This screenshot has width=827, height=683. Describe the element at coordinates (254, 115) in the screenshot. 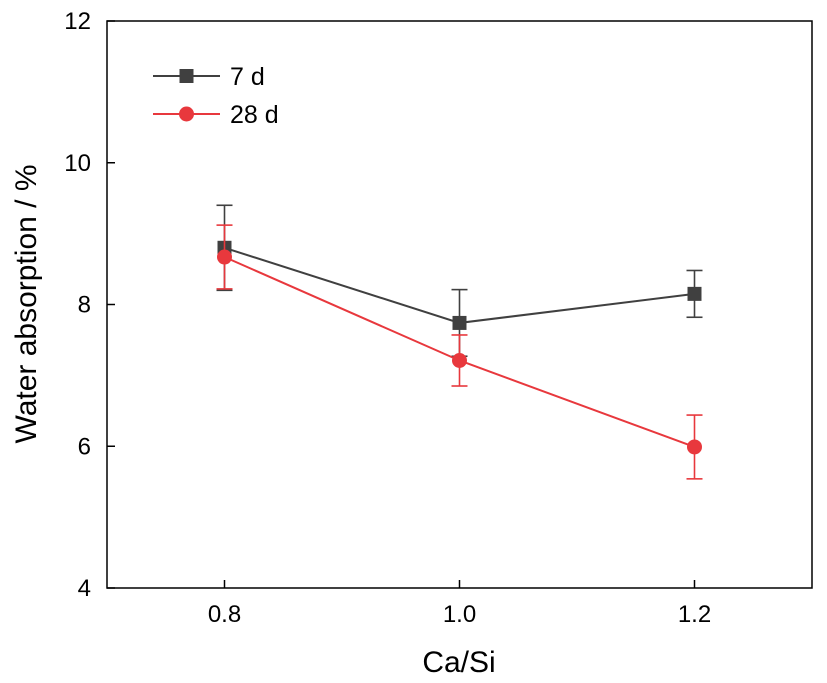

I see `legend-label: 28 d` at that location.